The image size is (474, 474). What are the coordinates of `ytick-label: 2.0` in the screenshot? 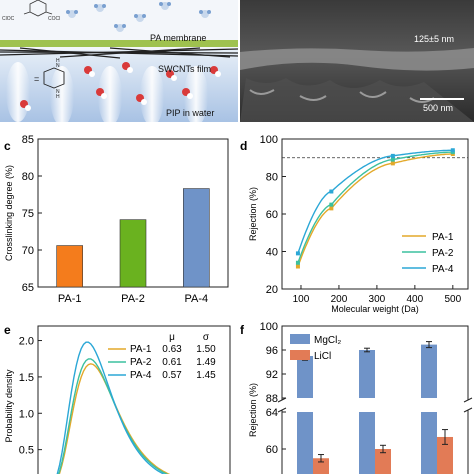 It's located at (26, 342).